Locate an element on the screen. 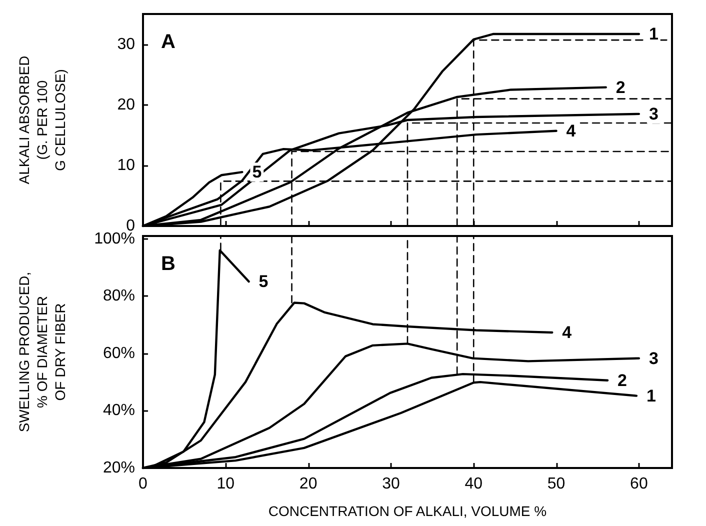  x-tick-label: 20 is located at coordinates (308, 484).